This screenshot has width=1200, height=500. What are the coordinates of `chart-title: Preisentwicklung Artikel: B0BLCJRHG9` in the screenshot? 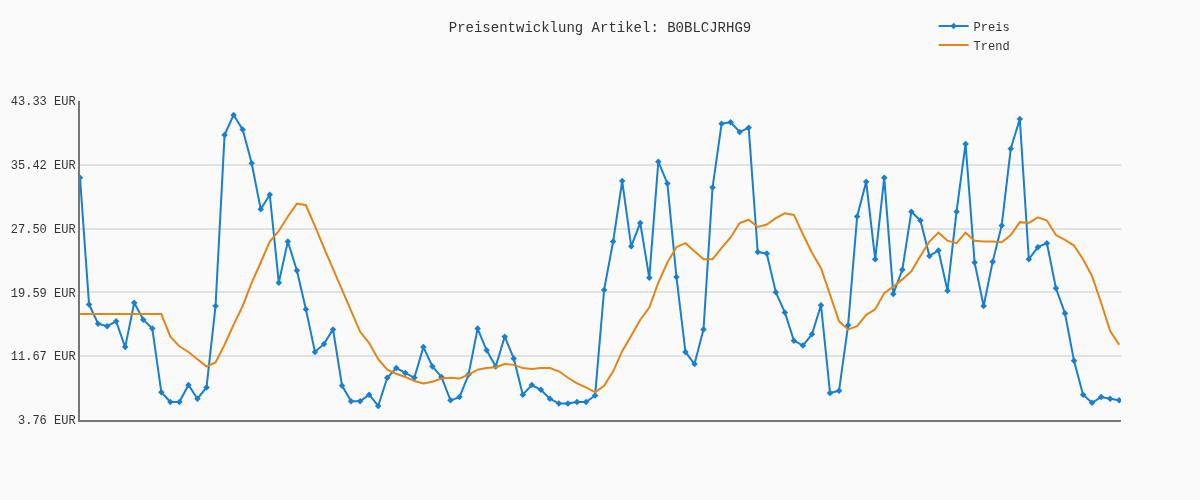 It's located at (600, 28).